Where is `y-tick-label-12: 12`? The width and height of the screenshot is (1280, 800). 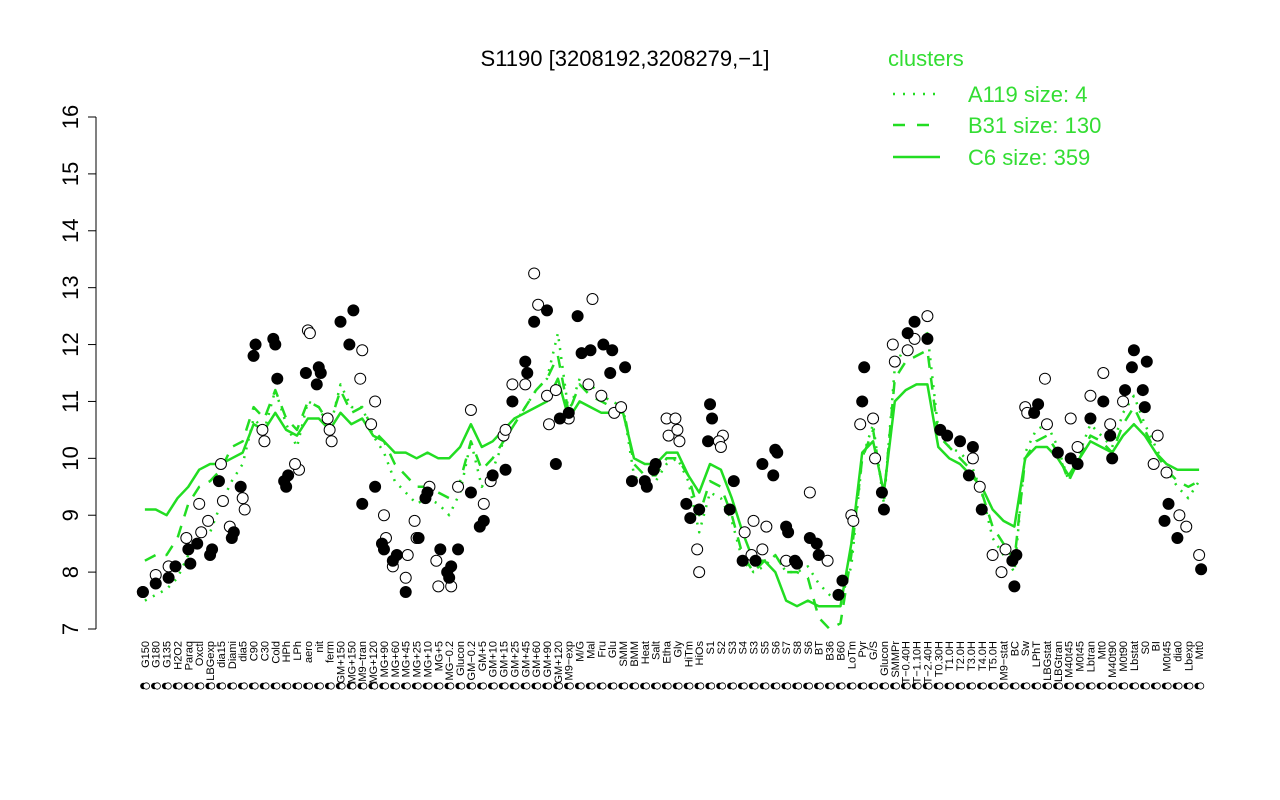 y-tick-label-12: 12 is located at coordinates (70, 344).